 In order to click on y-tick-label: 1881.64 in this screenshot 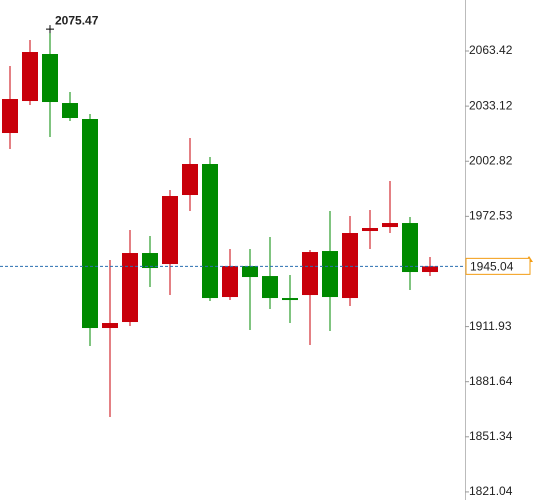, I will do `click(491, 381)`.